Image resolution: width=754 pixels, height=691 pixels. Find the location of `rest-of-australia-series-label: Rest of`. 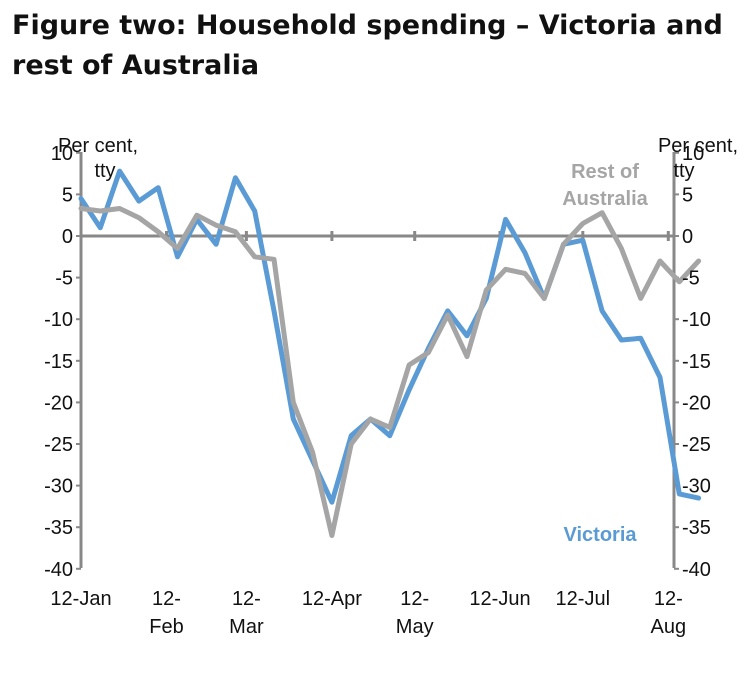

rest-of-australia-series-label: Rest of is located at coordinates (605, 172).